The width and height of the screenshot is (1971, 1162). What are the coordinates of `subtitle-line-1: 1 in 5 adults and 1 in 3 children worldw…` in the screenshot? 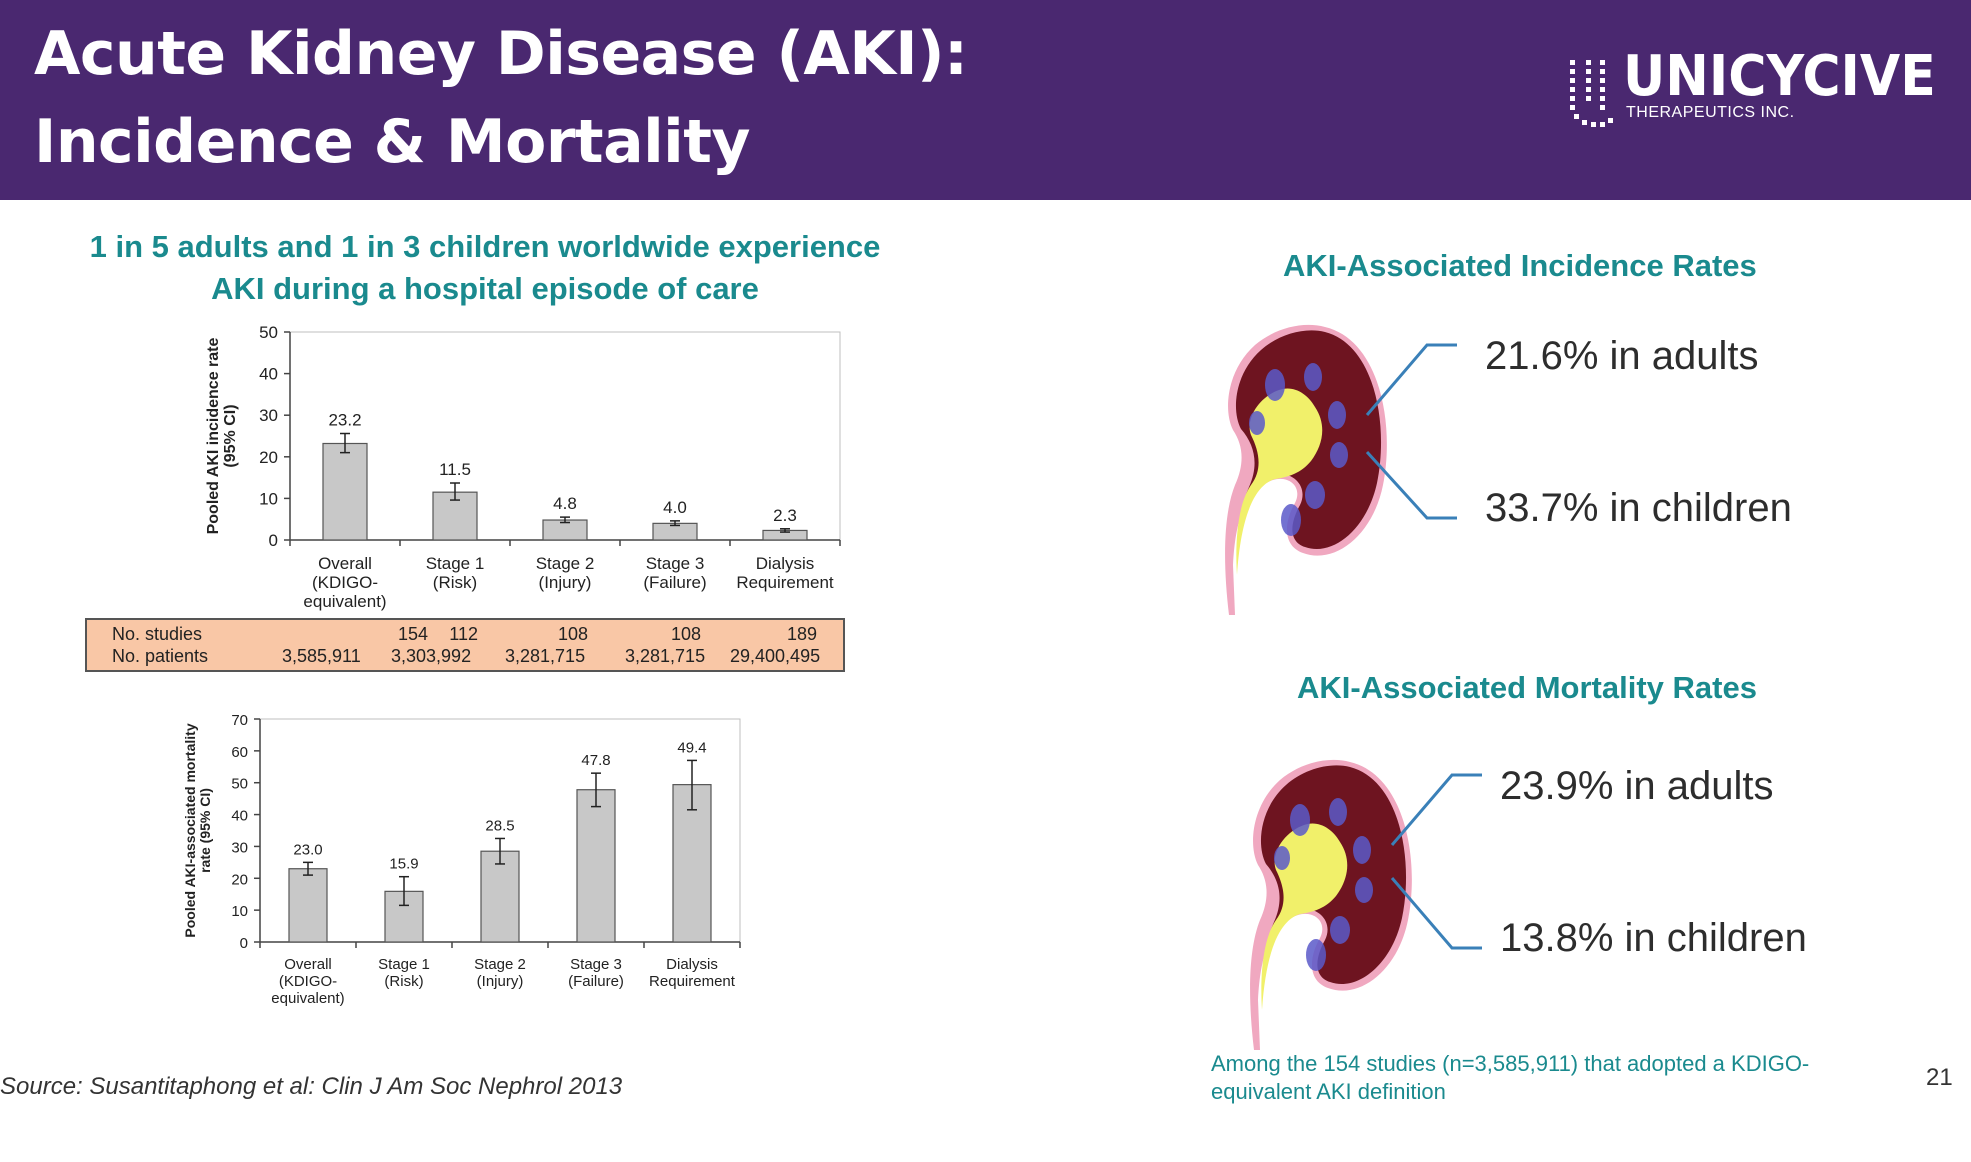 It's located at (485, 246).